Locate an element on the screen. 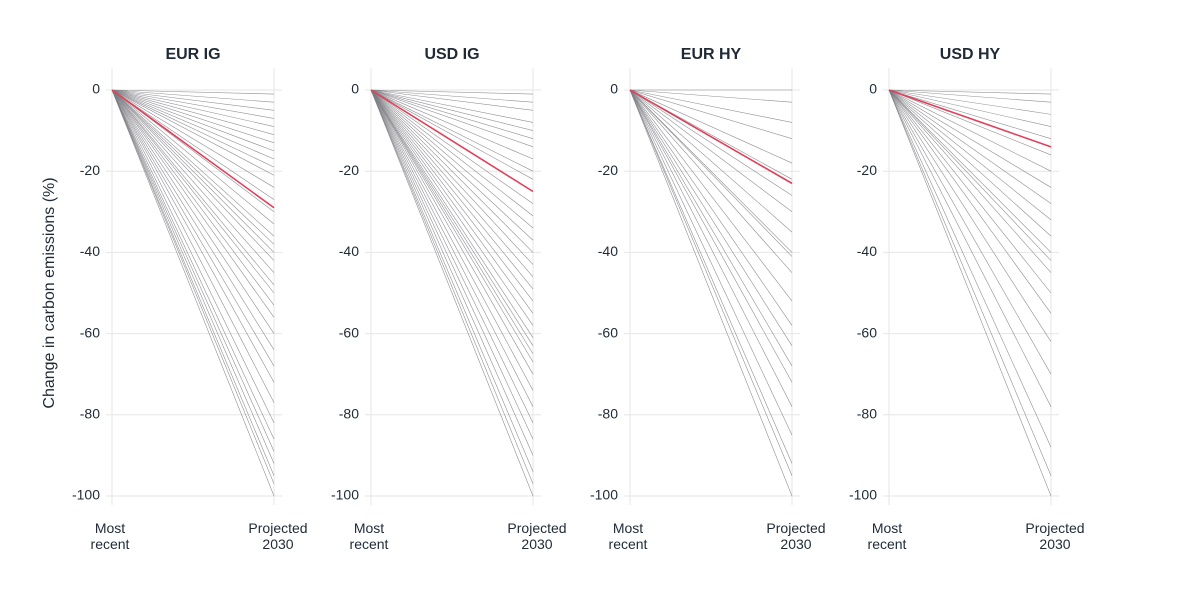 The image size is (1200, 600). y-tick-label: -80 is located at coordinates (90, 414).